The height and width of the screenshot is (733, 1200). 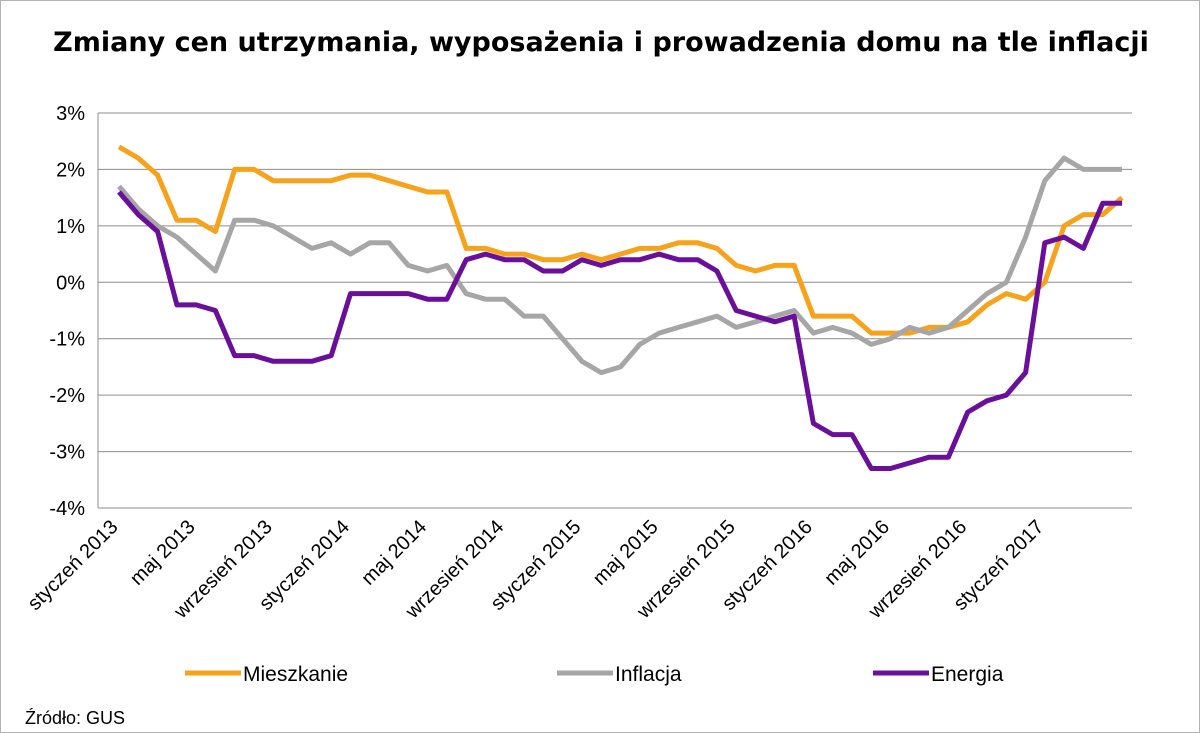 I want to click on legend: Mieszkanie Inflacja Energia, so click(x=594, y=674).